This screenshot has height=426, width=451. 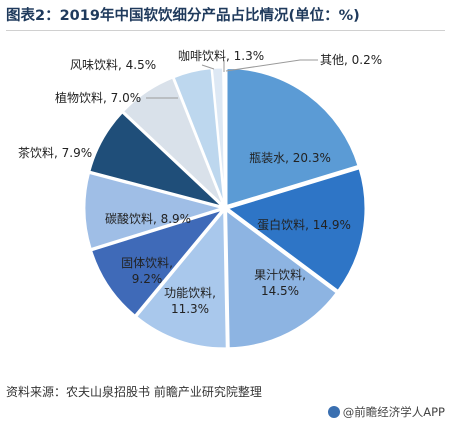 I want to click on brand-logo-icon, so click(x=333, y=412).